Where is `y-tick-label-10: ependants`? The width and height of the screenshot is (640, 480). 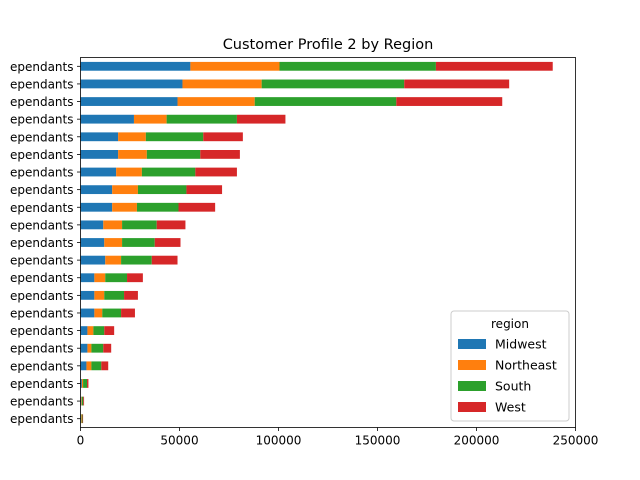
y-tick-label-10: ependants is located at coordinates (42, 243).